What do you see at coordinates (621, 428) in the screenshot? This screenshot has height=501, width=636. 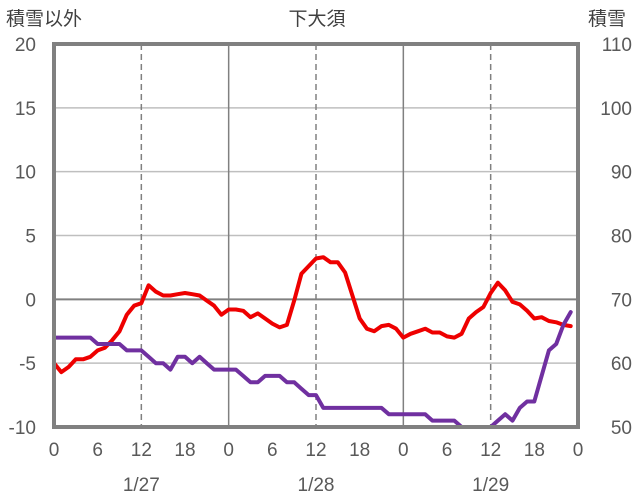 I see `right-tick-label: 50` at bounding box center [621, 428].